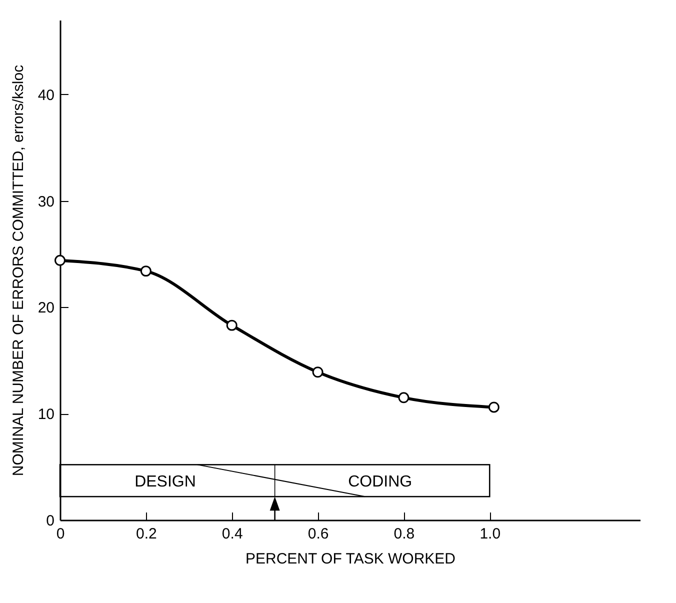 The image size is (676, 603). I want to click on x-tick-label: 0.8, so click(404, 534).